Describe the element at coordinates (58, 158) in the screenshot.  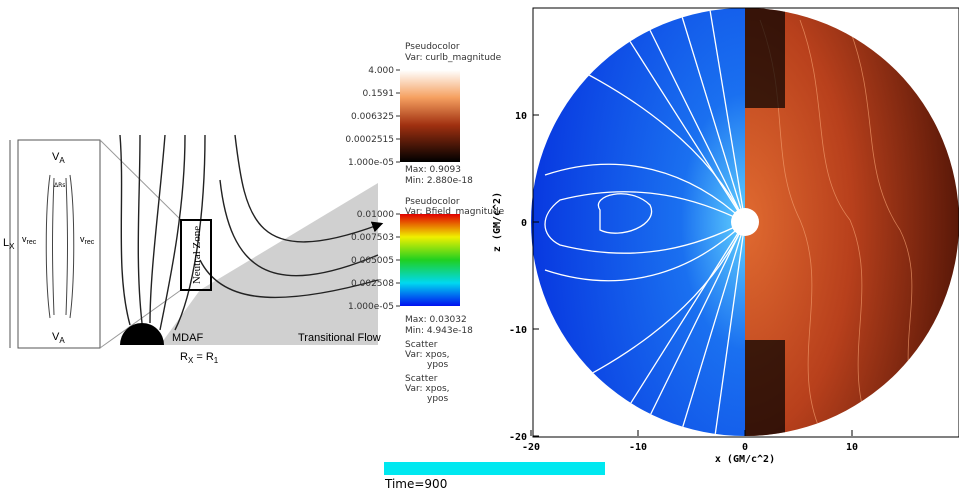
I see `va-top: VA` at that location.